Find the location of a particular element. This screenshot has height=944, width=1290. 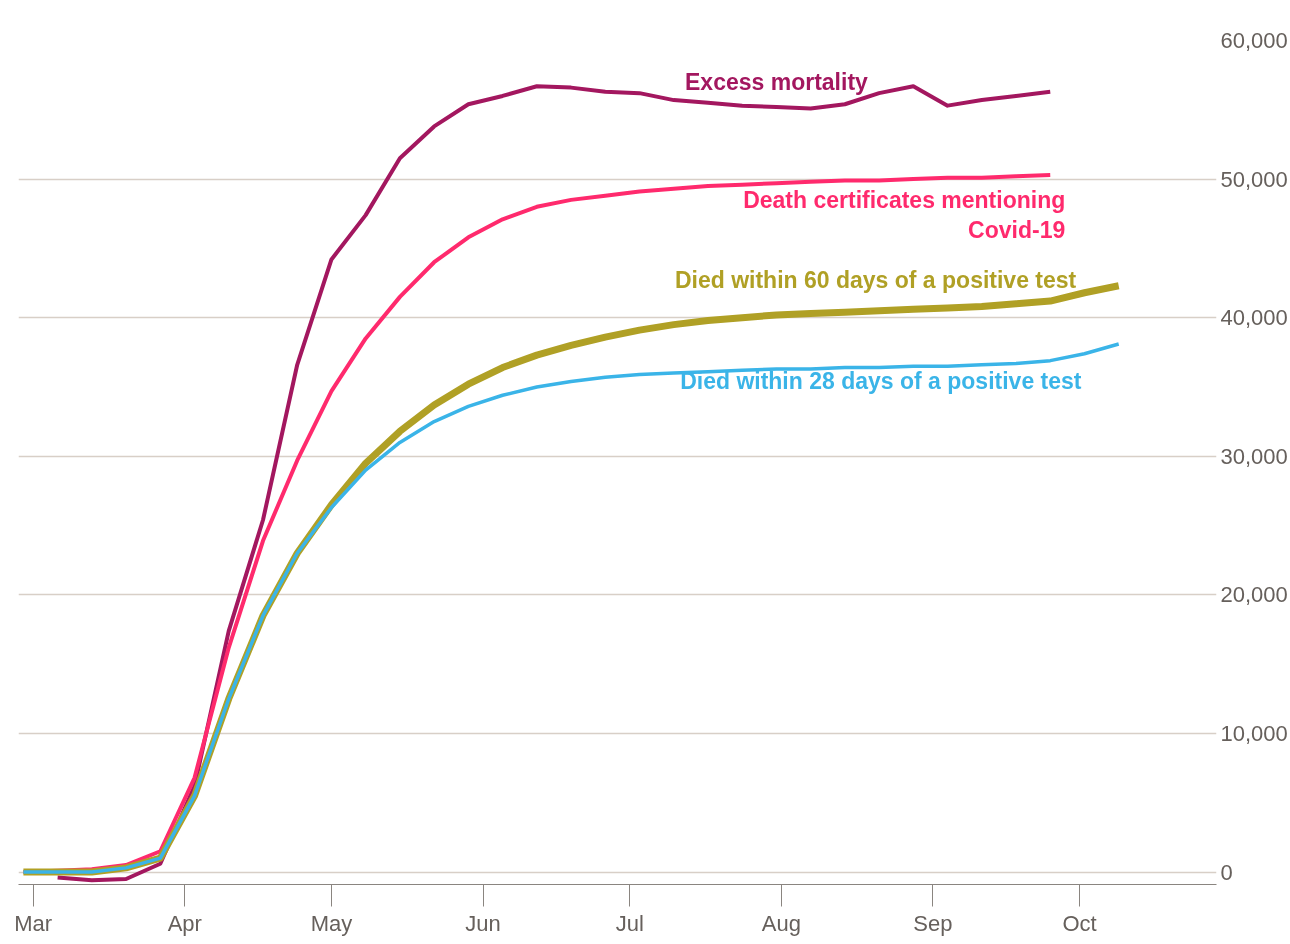

y-tick-label: 60,000 is located at coordinates (1254, 40).